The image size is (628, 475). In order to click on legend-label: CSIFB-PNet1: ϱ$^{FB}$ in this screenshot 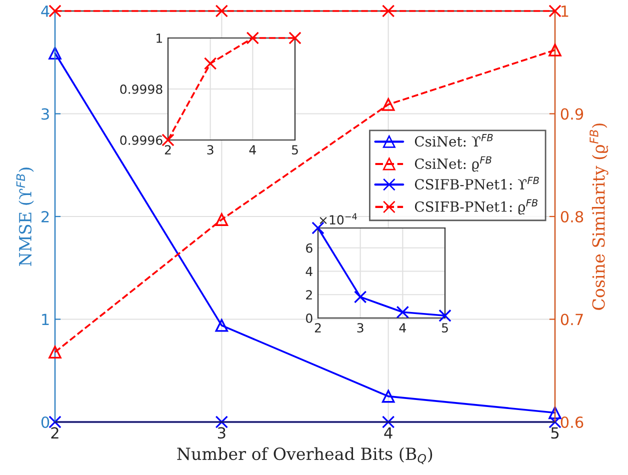, I will do `click(476, 207)`.